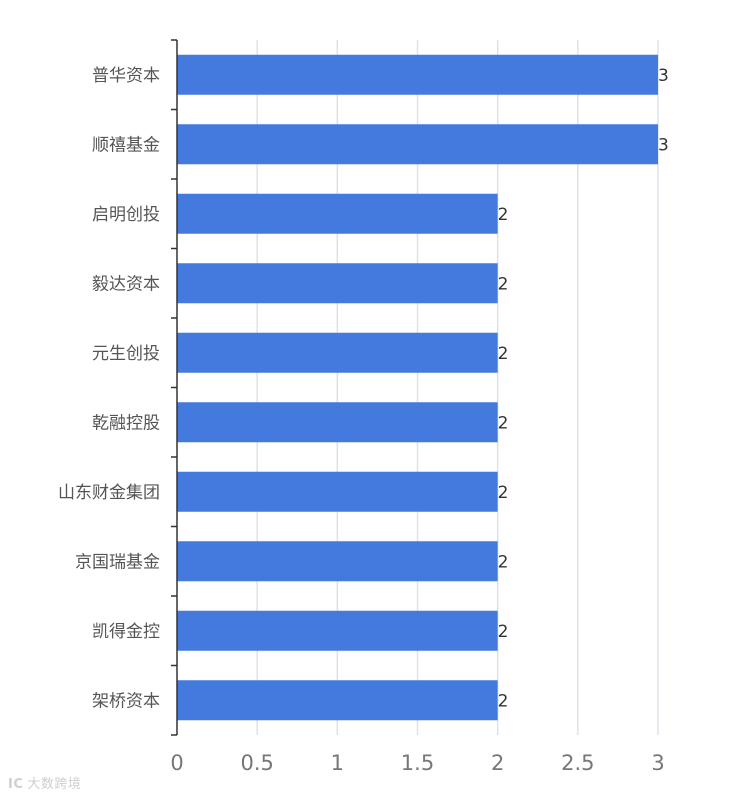  I want to click on watermark-text: 大数跨境, so click(54, 784).